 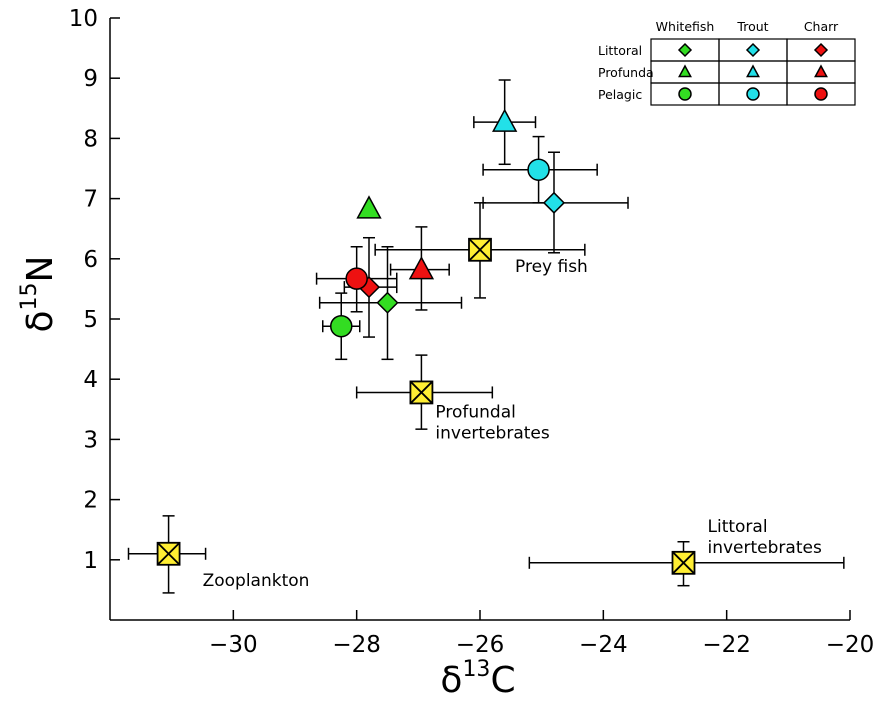 What do you see at coordinates (850, 645) in the screenshot?
I see `x-tick-label: −20` at bounding box center [850, 645].